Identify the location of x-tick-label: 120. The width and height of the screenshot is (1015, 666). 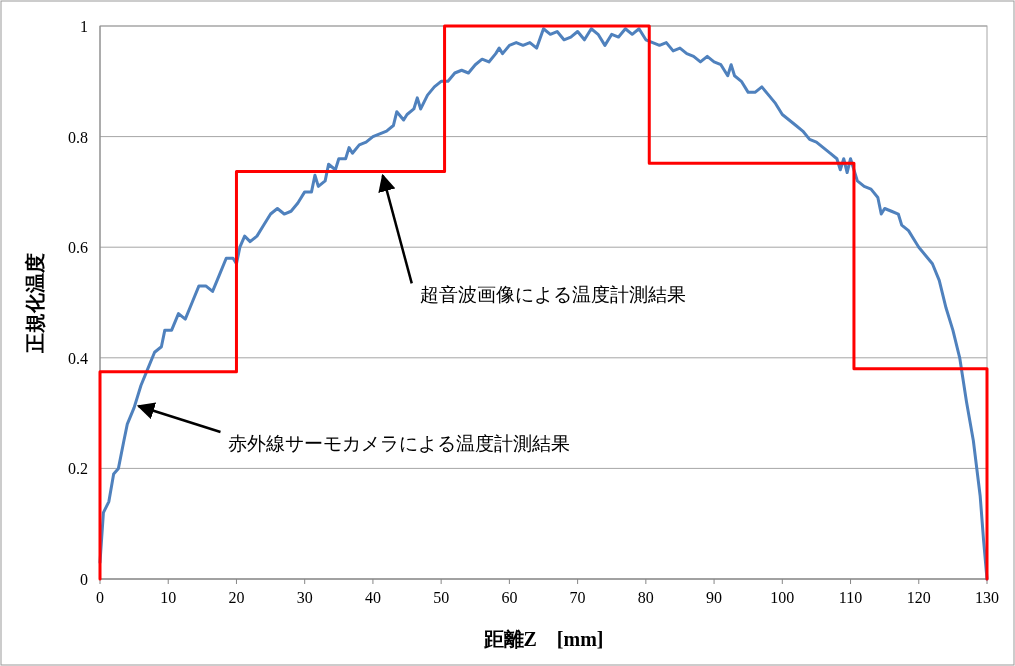
(918, 597).